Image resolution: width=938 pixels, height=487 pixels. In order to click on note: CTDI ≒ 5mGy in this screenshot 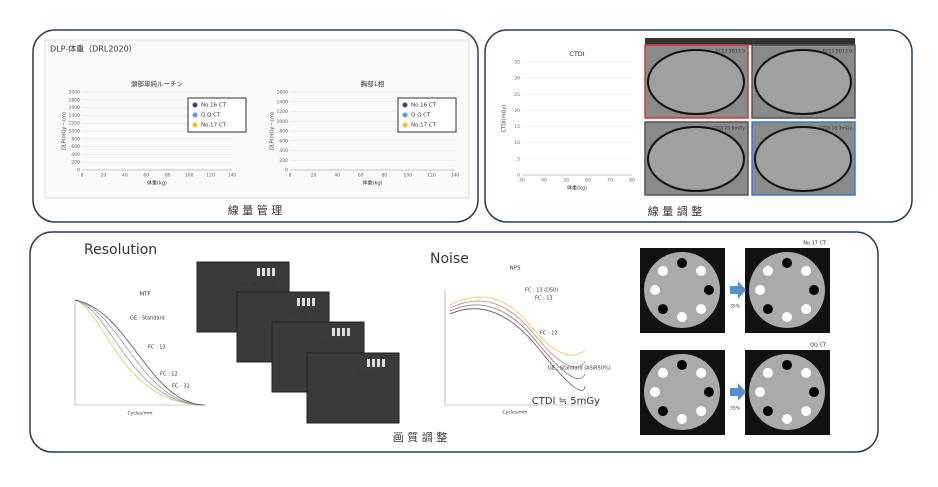, I will do `click(566, 401)`.